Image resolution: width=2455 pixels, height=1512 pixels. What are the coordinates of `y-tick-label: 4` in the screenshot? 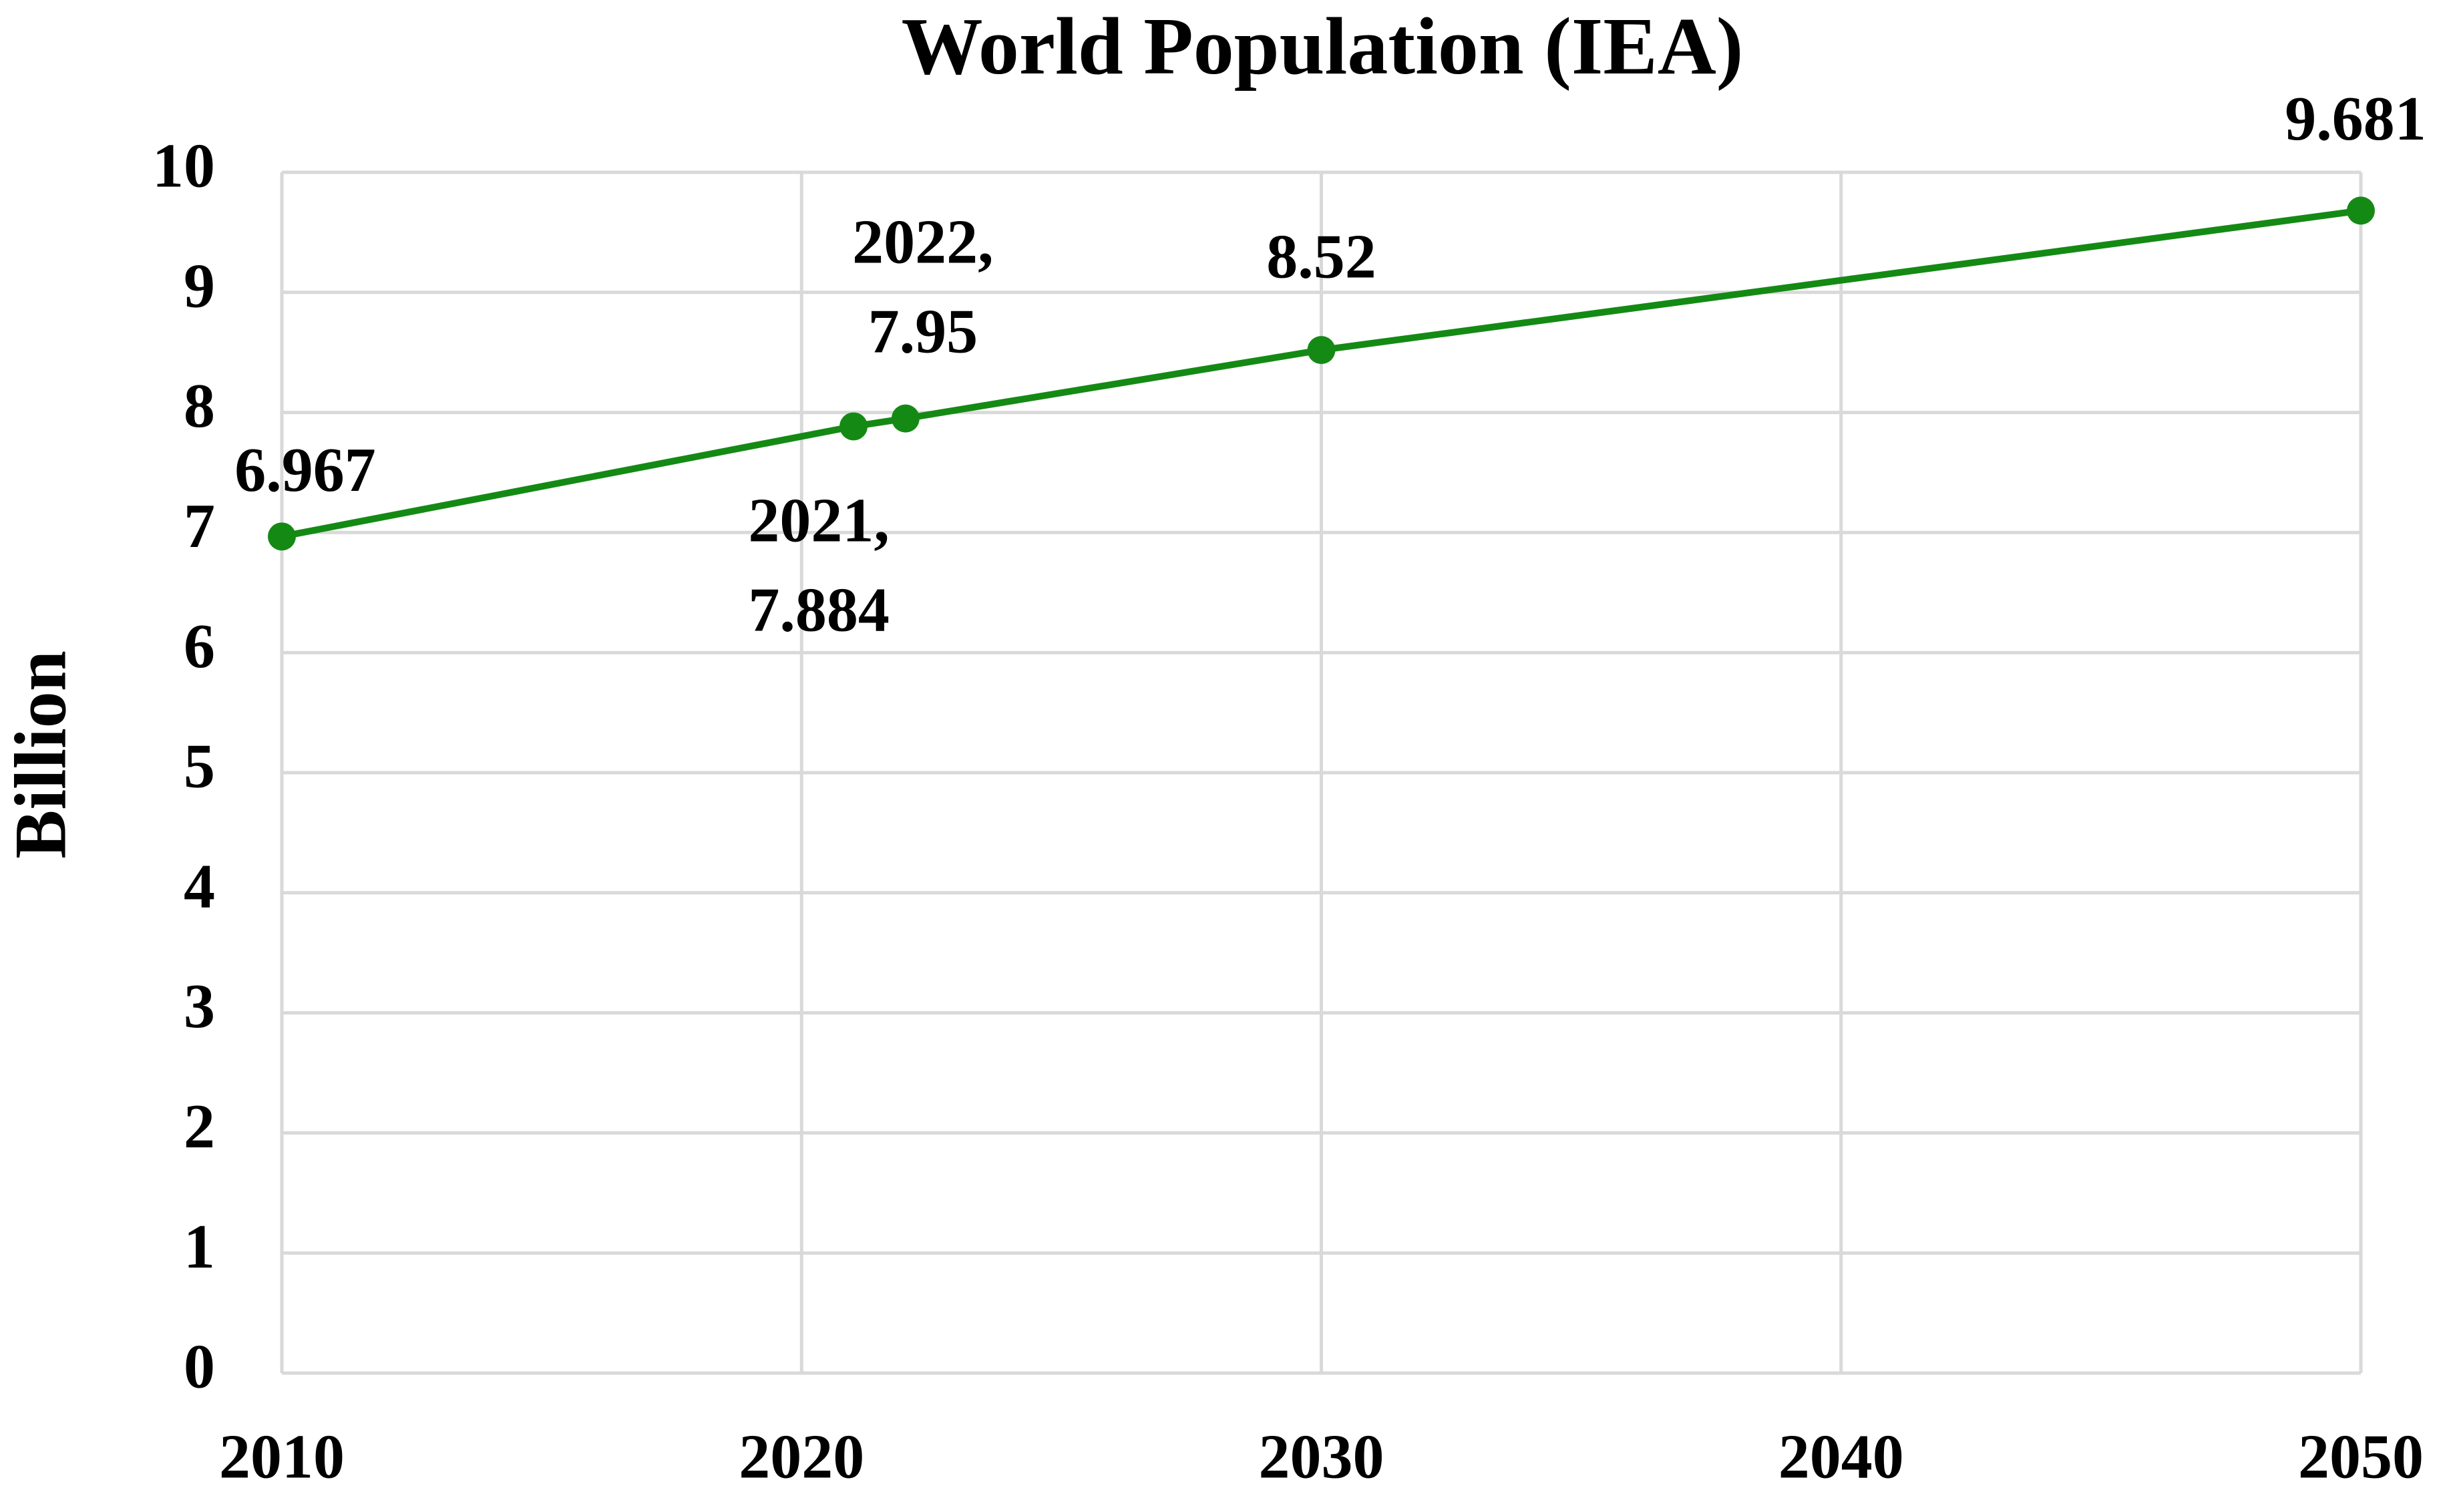 It's located at (199, 886).